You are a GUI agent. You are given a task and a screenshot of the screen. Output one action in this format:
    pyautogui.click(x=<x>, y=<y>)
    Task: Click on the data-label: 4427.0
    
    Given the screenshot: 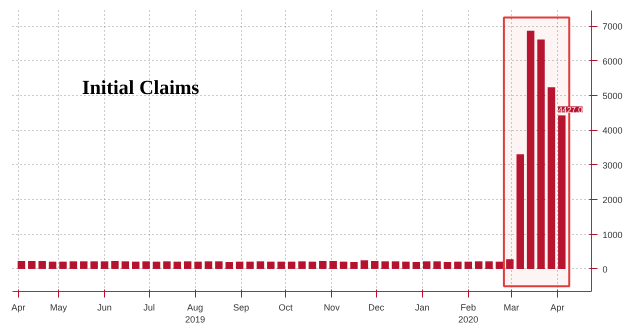 What is the action you would take?
    pyautogui.click(x=571, y=109)
    